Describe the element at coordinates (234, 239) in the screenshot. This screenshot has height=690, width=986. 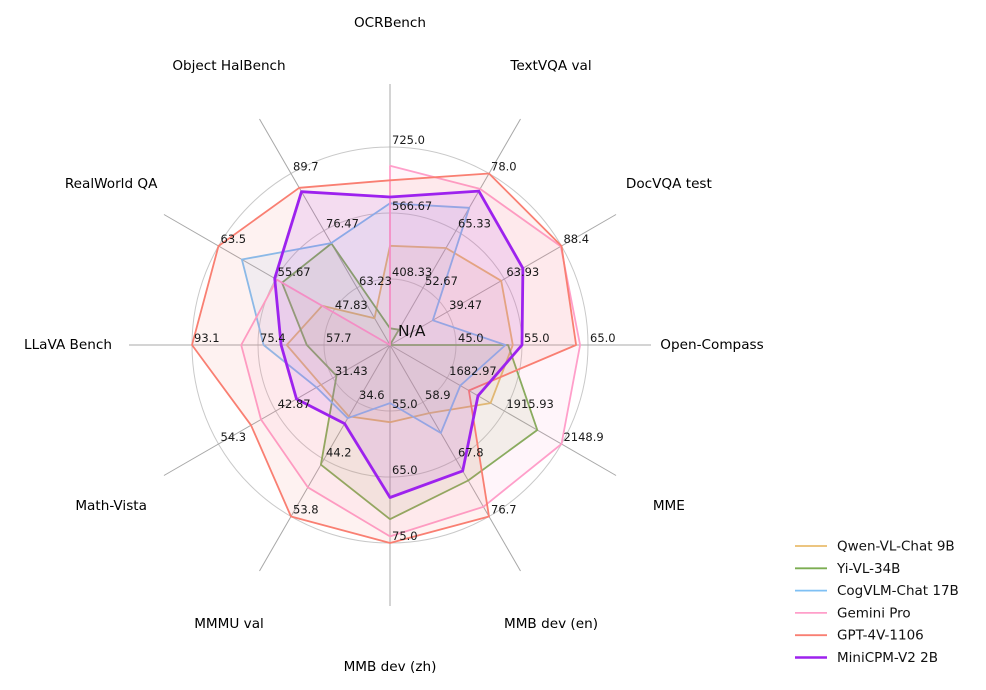
I see `tick-label-realworld-qa: 63.5` at that location.